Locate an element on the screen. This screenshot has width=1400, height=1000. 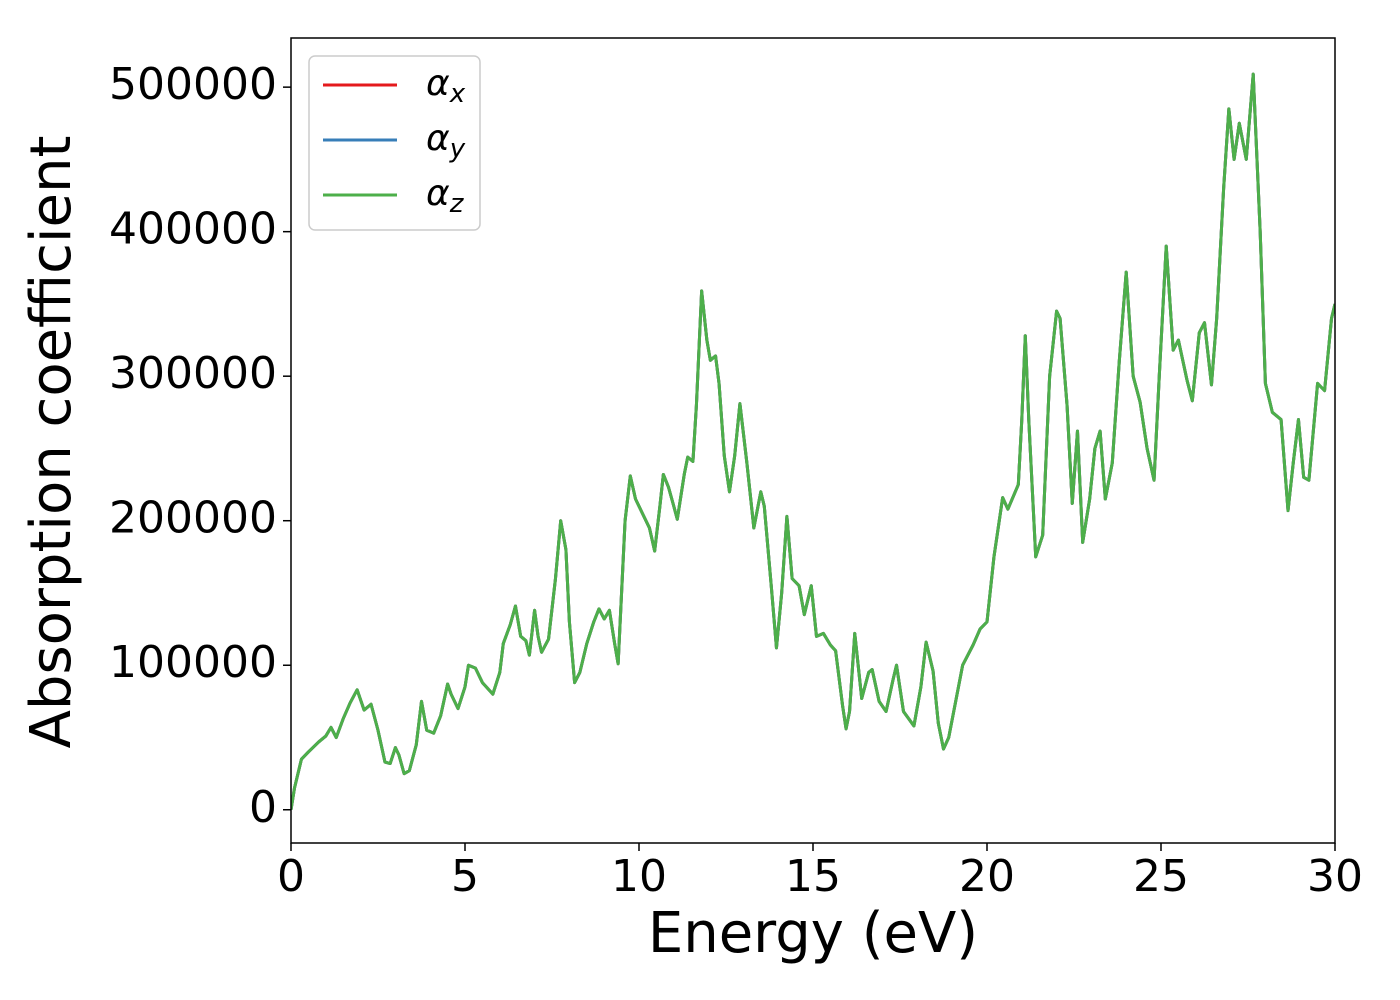
x-tick-label: 15 is located at coordinates (813, 876).